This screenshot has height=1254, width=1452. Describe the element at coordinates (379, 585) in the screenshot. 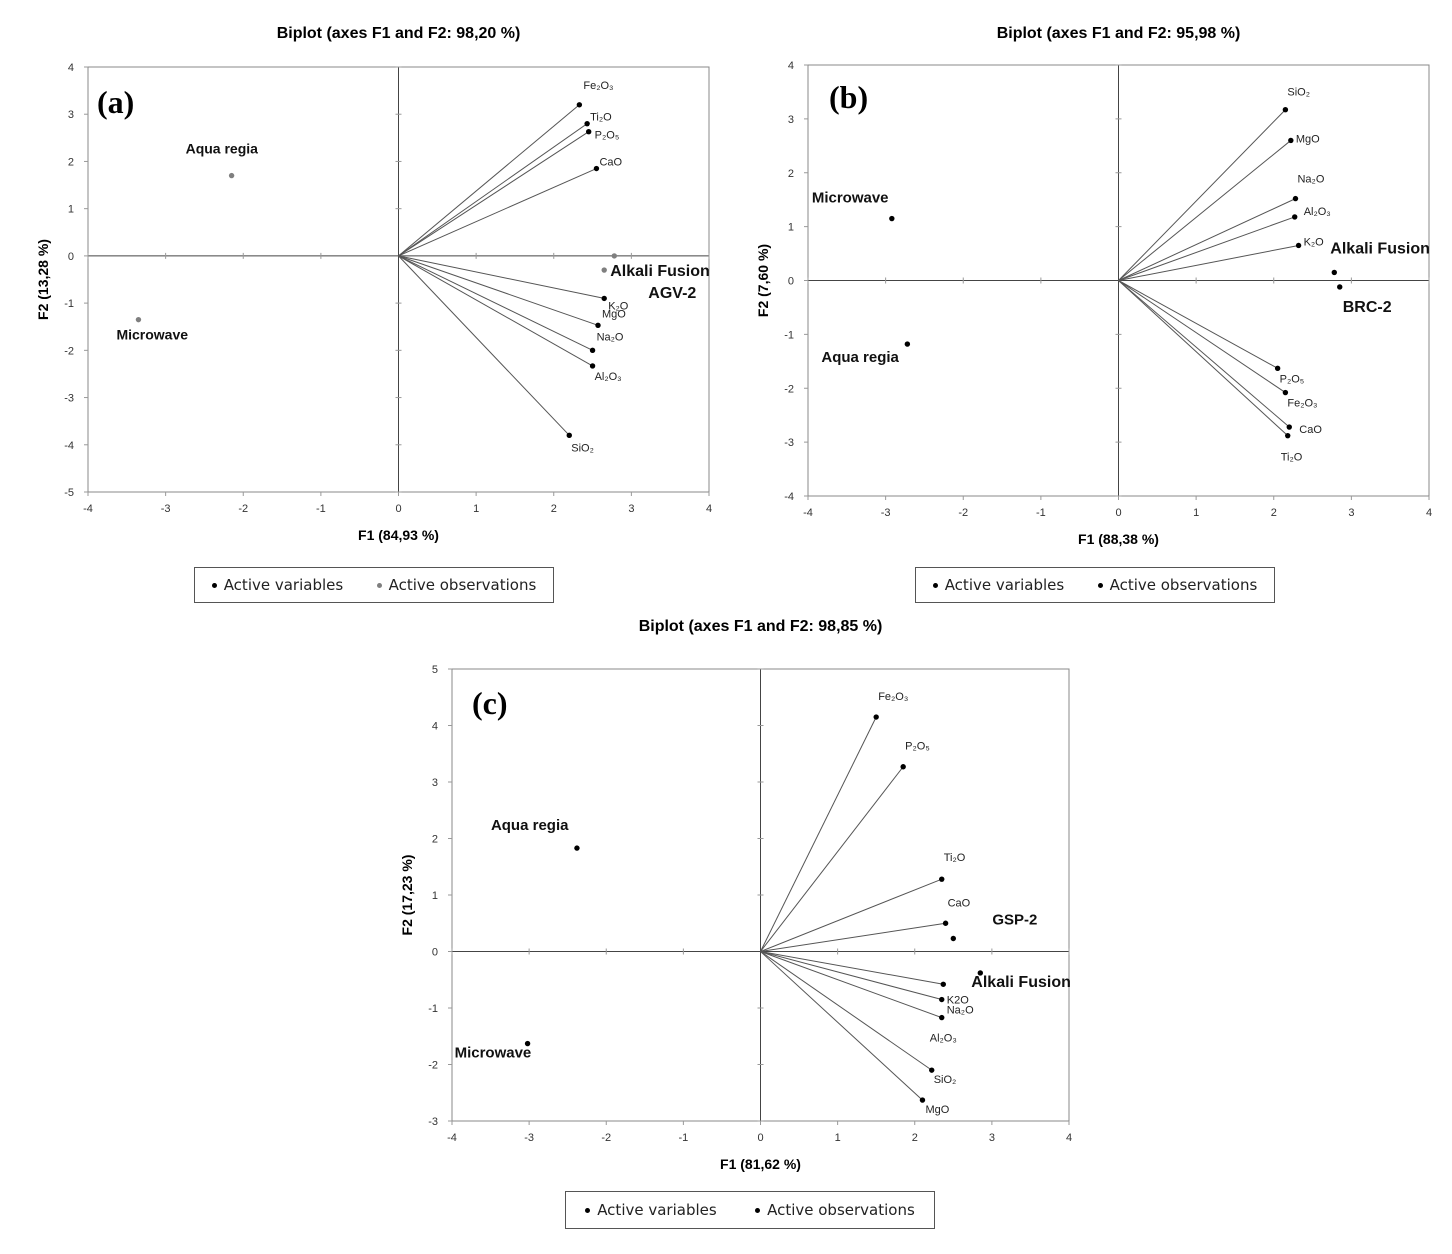

I see `legend-dot-observations` at that location.